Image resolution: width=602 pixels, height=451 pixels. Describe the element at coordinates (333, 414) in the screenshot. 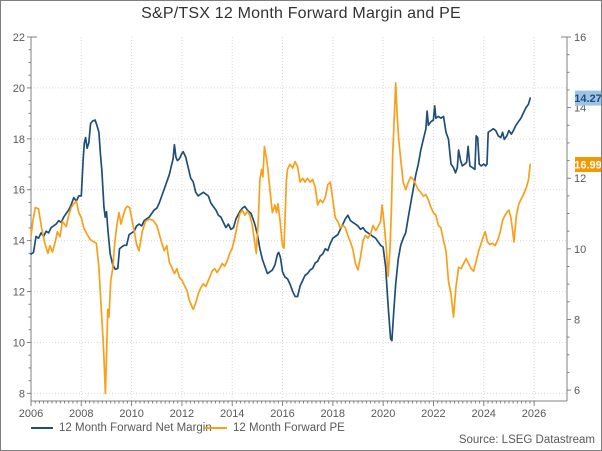

I see `x-axis-tick-label: 2018` at that location.